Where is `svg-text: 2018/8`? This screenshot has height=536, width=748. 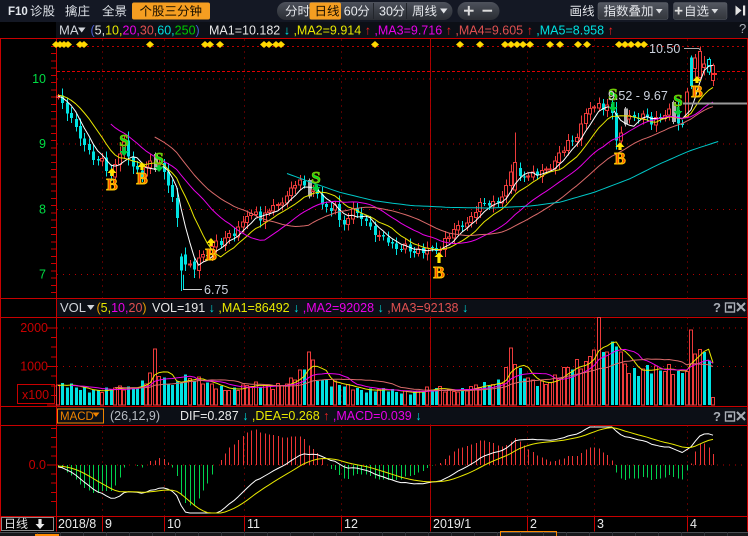 svg-text: 2018/8 is located at coordinates (77, 524).